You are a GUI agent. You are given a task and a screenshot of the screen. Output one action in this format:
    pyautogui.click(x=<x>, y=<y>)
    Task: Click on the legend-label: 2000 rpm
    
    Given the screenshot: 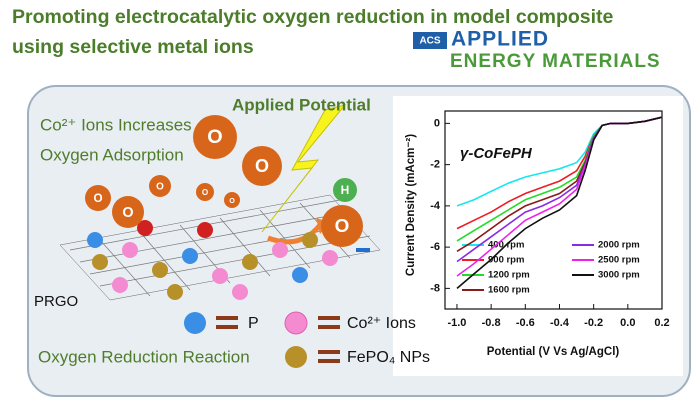 What is the action you would take?
    pyautogui.click(x=619, y=245)
    